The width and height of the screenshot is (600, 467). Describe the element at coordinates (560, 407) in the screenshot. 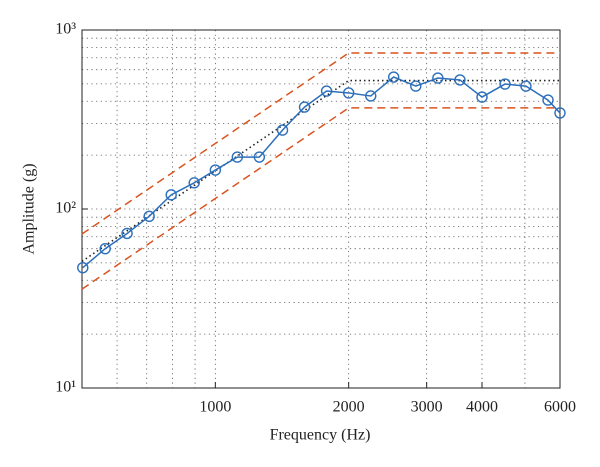

I see `x-tick-label: 6000` at that location.